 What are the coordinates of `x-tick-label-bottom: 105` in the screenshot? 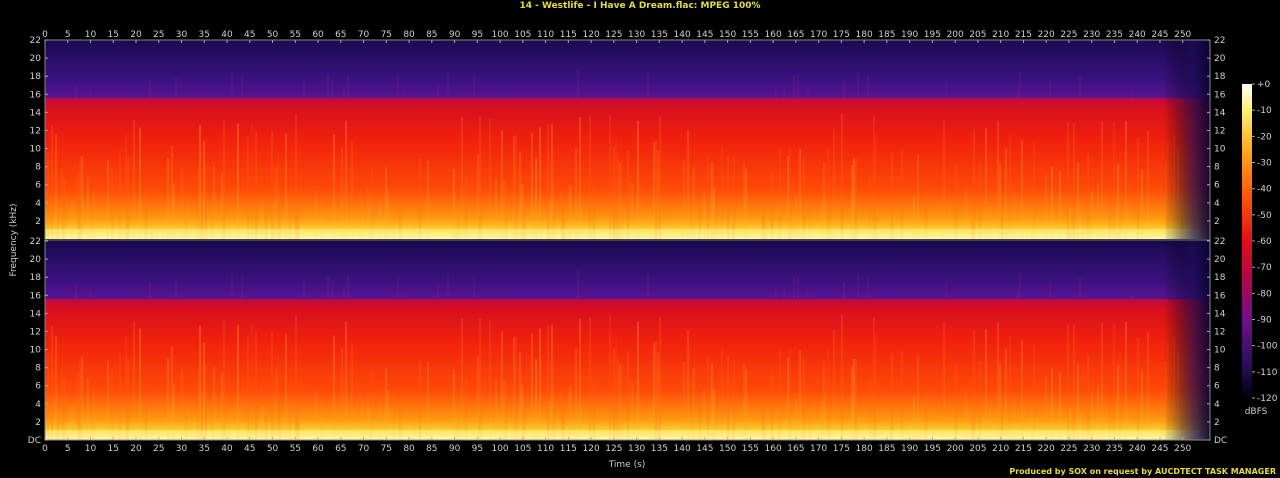 It's located at (522, 449).